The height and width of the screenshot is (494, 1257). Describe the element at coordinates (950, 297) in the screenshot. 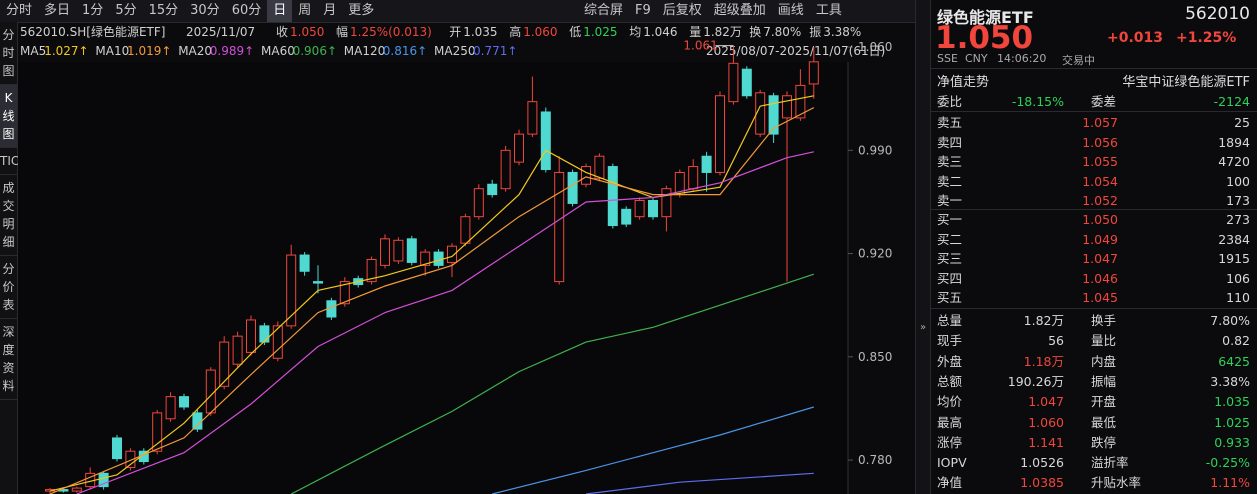

I see `level-label: 买五` at that location.